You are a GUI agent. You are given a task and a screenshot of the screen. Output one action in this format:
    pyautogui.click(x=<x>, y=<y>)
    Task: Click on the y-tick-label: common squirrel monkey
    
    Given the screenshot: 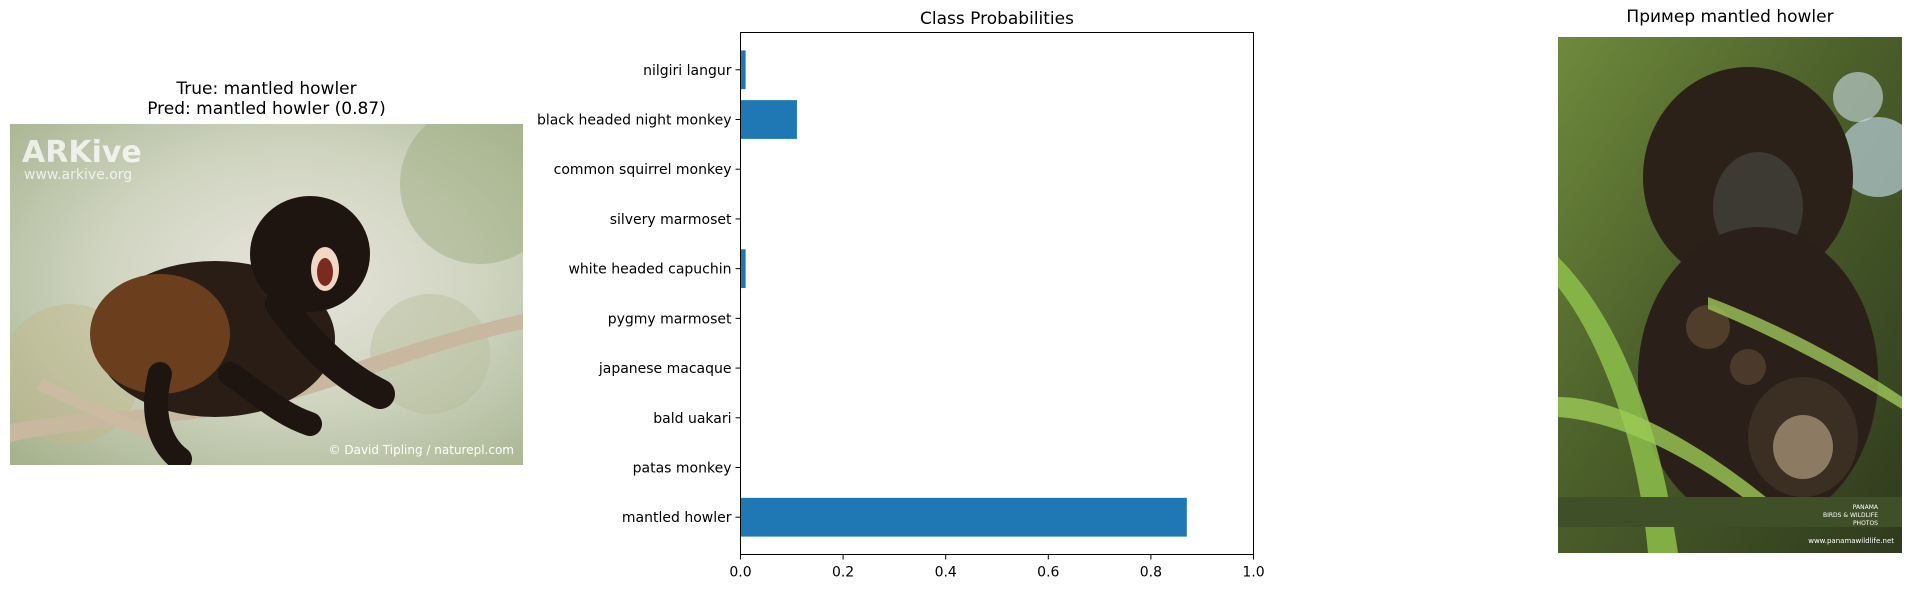 What is the action you would take?
    pyautogui.click(x=643, y=170)
    